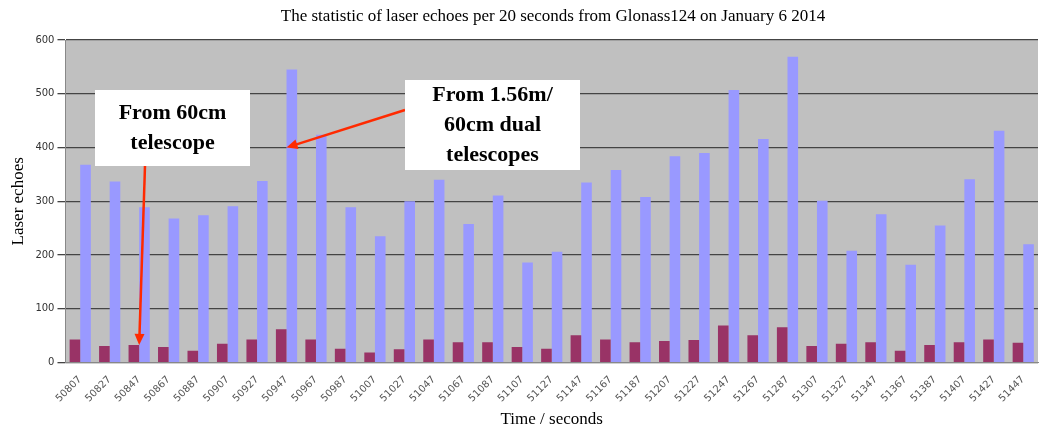 This screenshot has width=1046, height=436. What do you see at coordinates (493, 123) in the screenshot?
I see `annotation: From 1.56m/60cm dual telescopes` at bounding box center [493, 123].